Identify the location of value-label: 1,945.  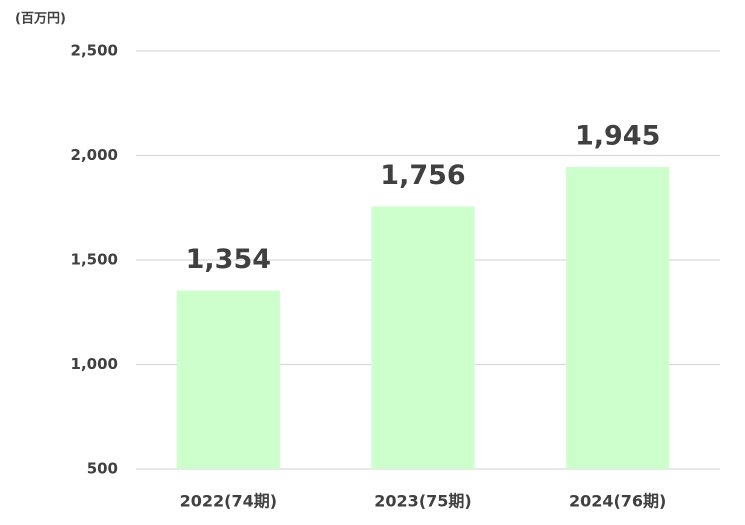
(617, 135).